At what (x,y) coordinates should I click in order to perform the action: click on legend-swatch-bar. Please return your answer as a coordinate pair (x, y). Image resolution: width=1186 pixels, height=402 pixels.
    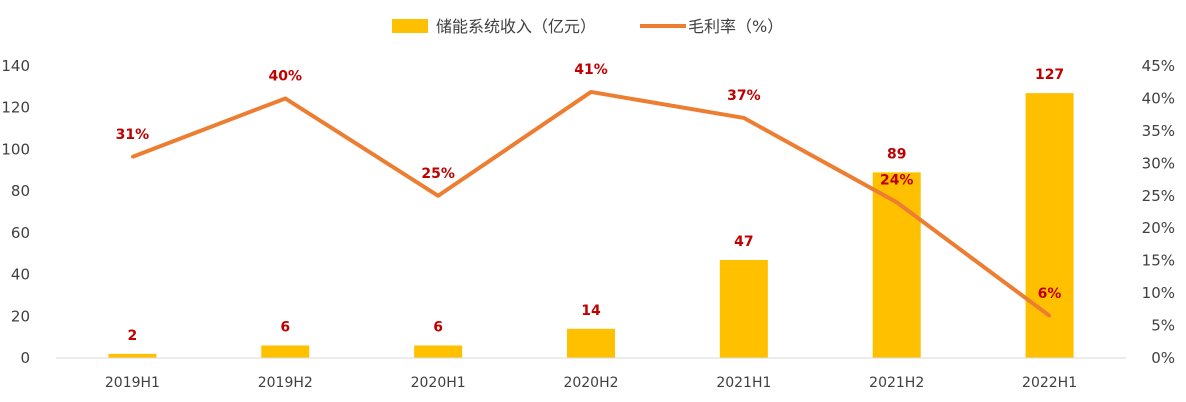
    Looking at the image, I should click on (410, 26).